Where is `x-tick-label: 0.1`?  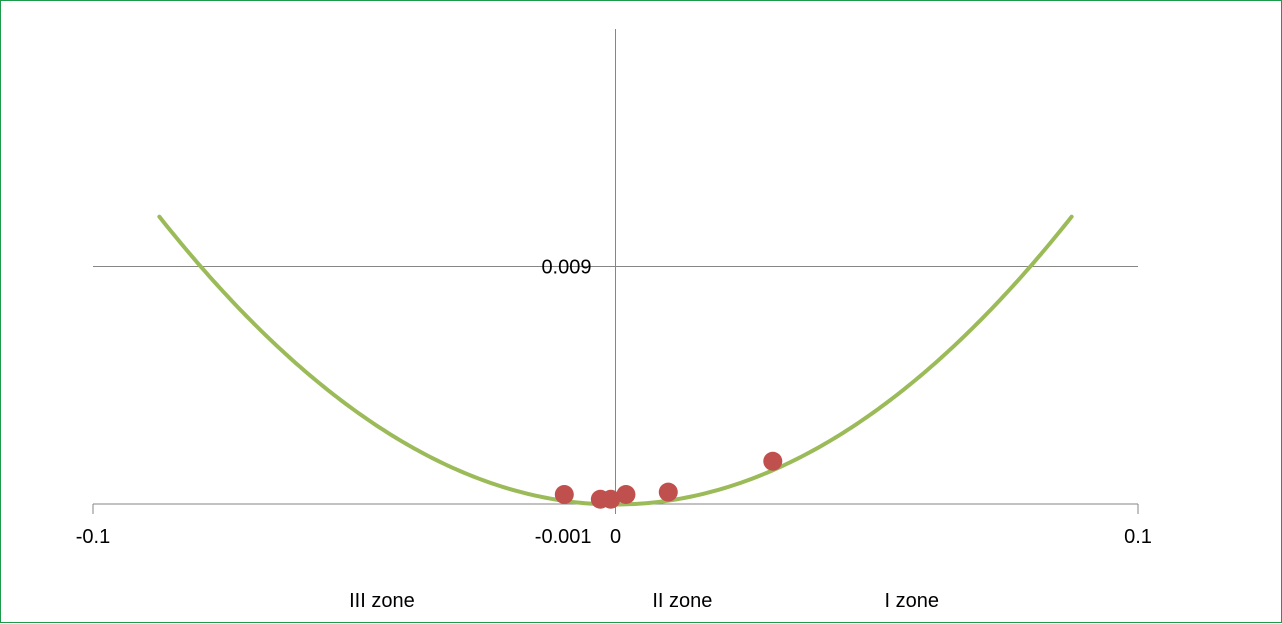
x-tick-label: 0.1 is located at coordinates (1138, 537).